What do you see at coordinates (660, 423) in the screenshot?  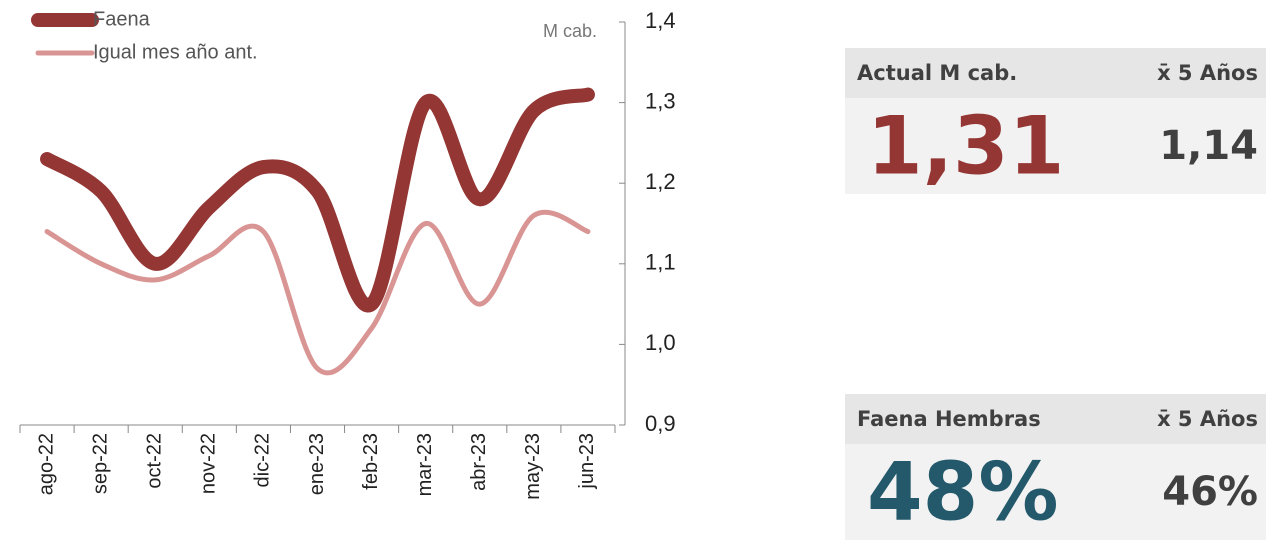 I see `y-tick-label: 0,9` at bounding box center [660, 423].